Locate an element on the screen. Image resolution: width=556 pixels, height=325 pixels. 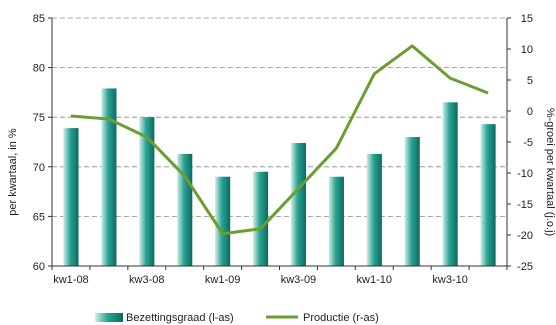
y-right-tick-label: -10 is located at coordinates (525, 174).